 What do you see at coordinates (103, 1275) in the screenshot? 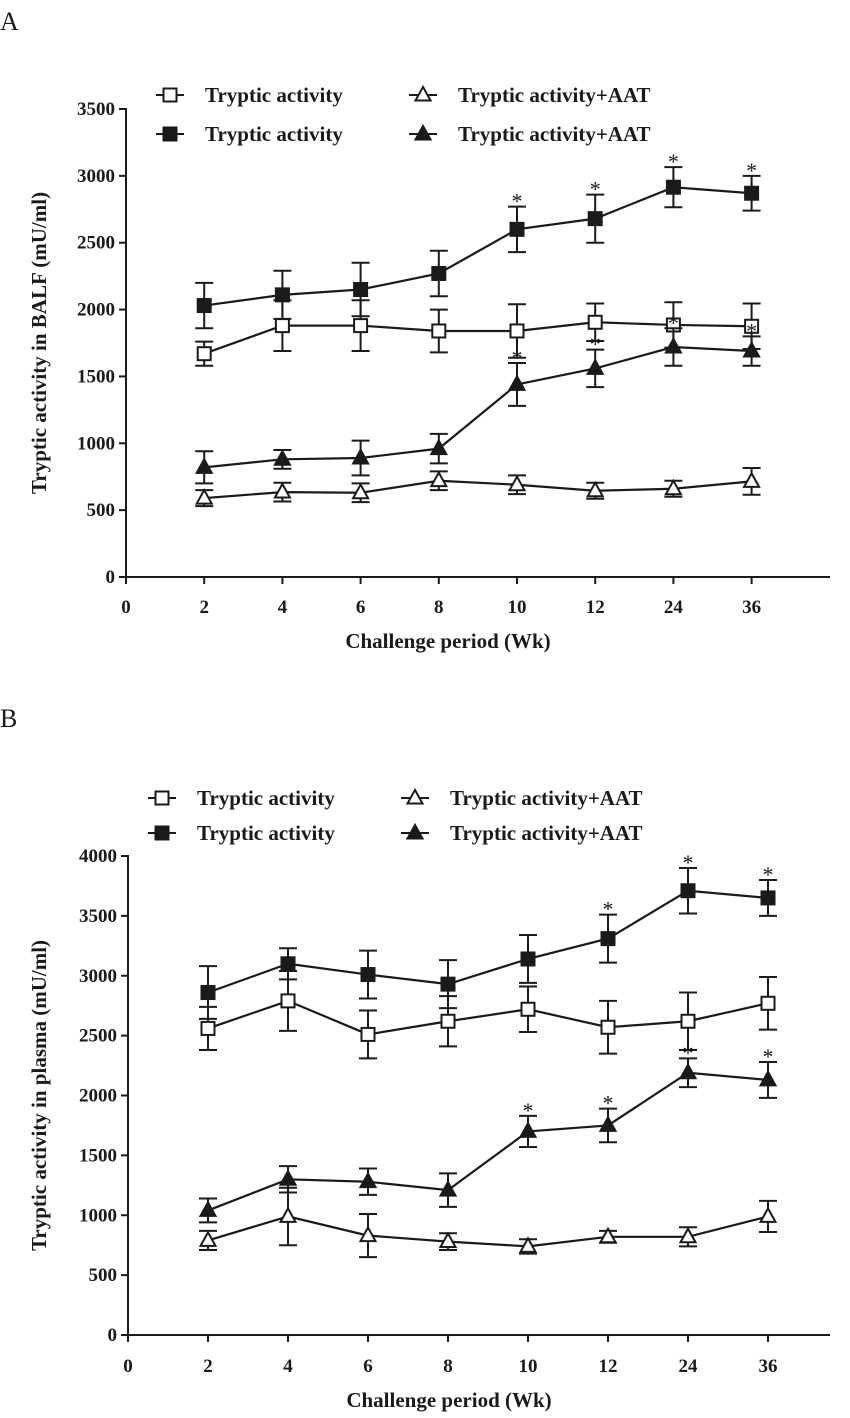
I see `y-tick-label: 500` at bounding box center [103, 1275].